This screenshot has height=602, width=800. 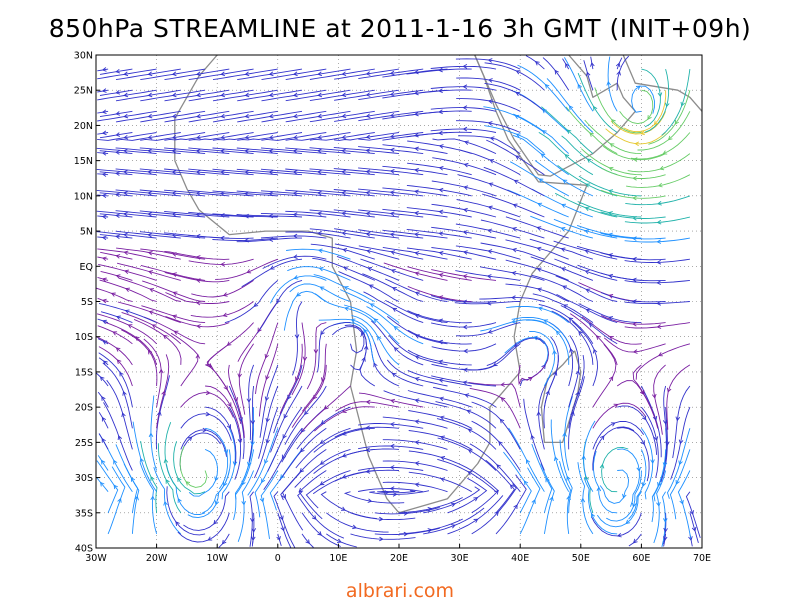 I want to click on y-tick-label: 20S, so click(x=84, y=408).